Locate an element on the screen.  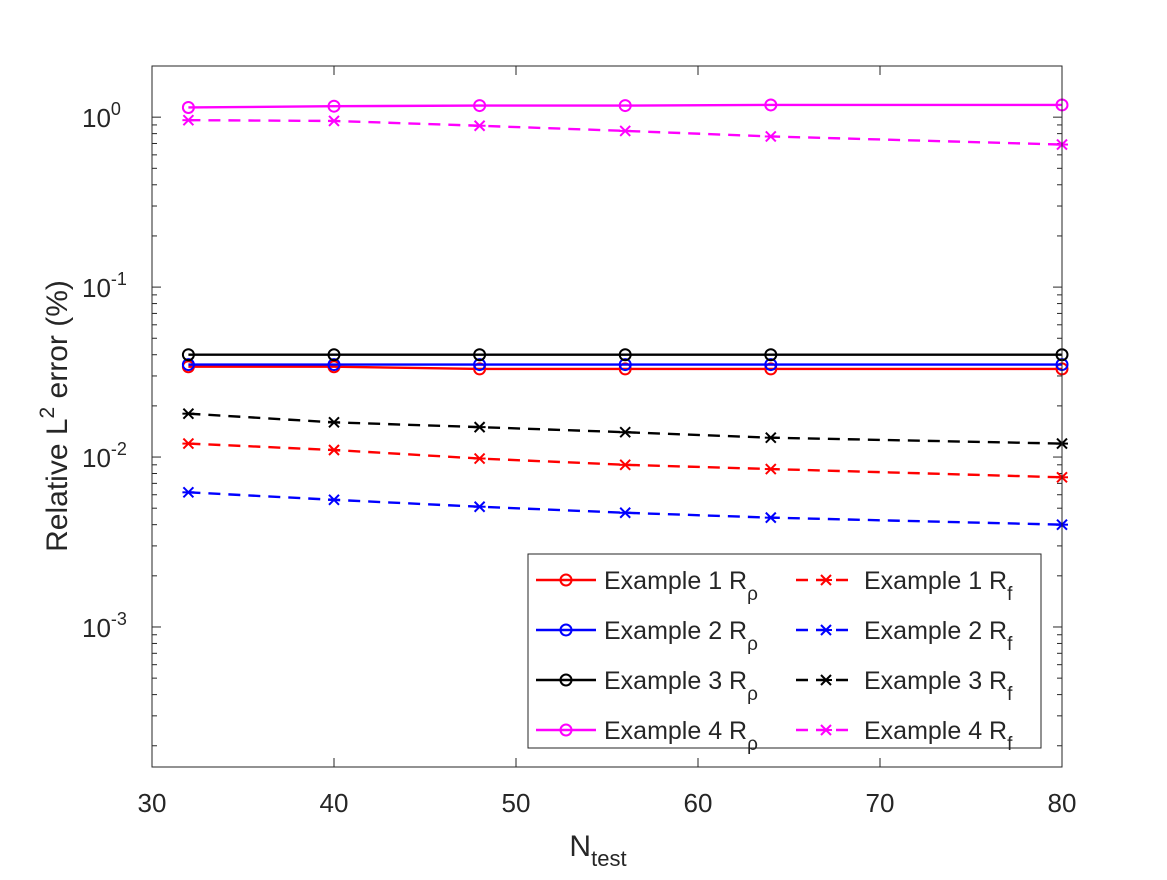
legend-item: Example 2 Rf is located at coordinates (904, 636).